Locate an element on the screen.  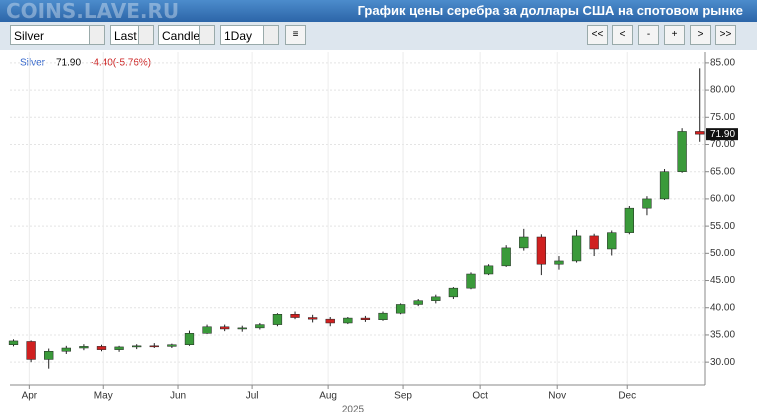
y-tick-label: 45.00 is located at coordinates (722, 280).